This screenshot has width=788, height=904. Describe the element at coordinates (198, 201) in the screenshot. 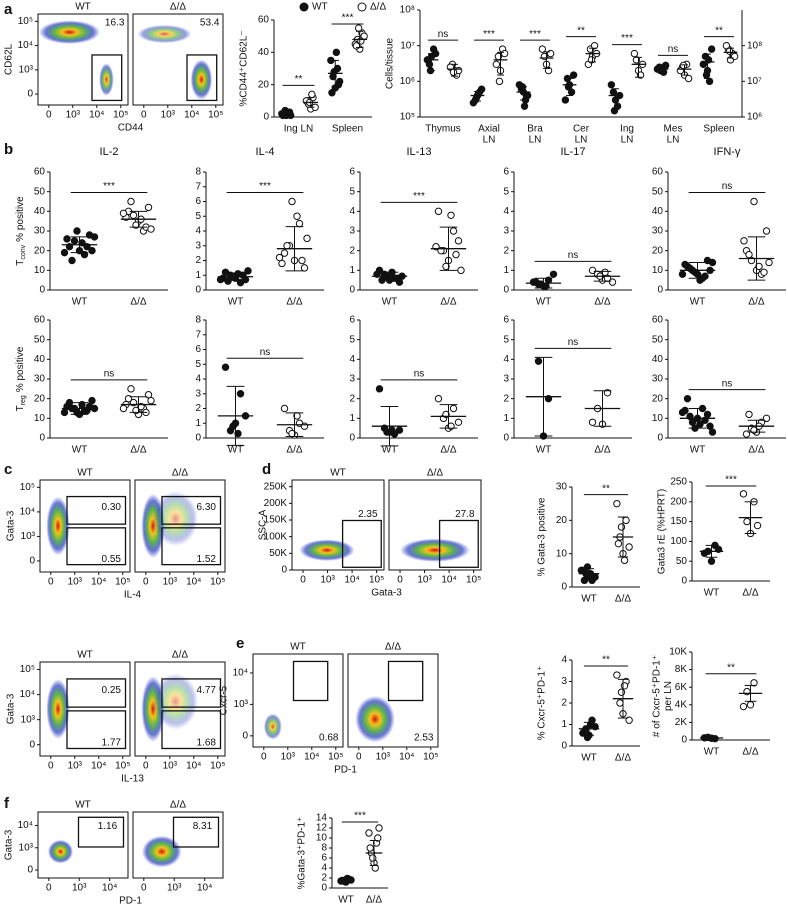

I see `y-tick-label: 6` at that location.